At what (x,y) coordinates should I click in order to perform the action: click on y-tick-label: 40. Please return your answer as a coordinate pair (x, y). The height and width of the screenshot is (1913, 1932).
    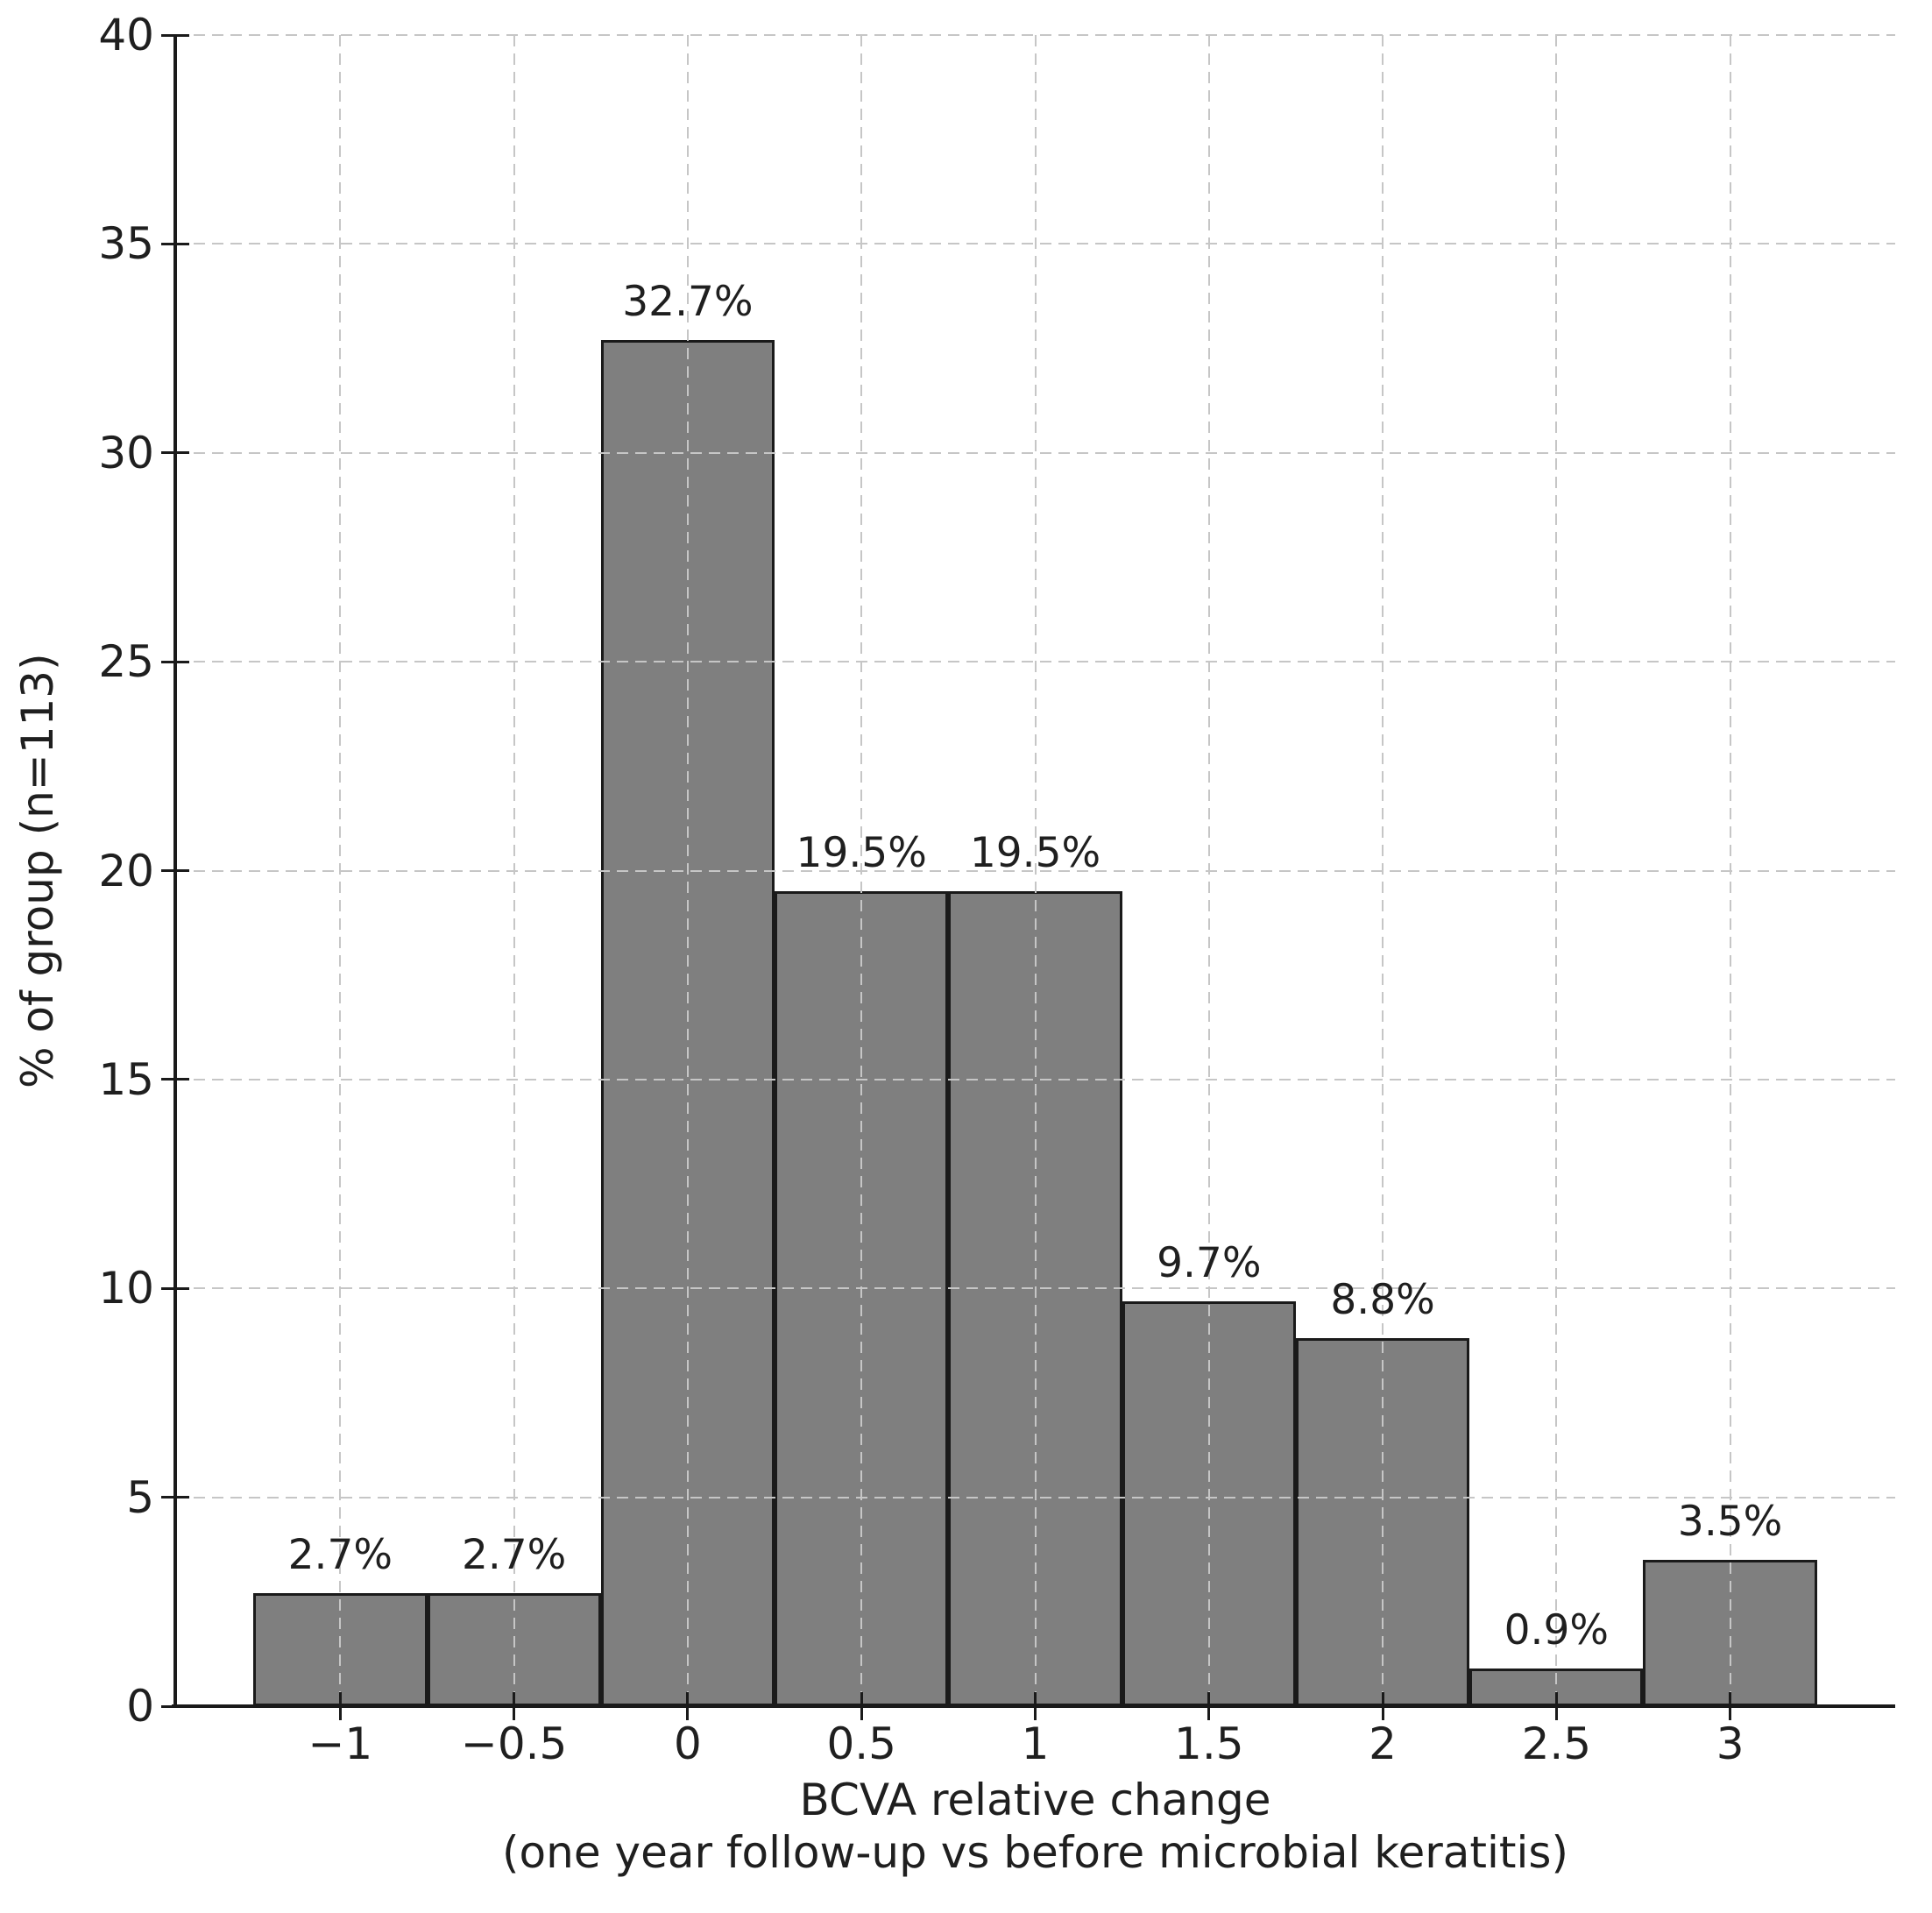
    Looking at the image, I should click on (126, 35).